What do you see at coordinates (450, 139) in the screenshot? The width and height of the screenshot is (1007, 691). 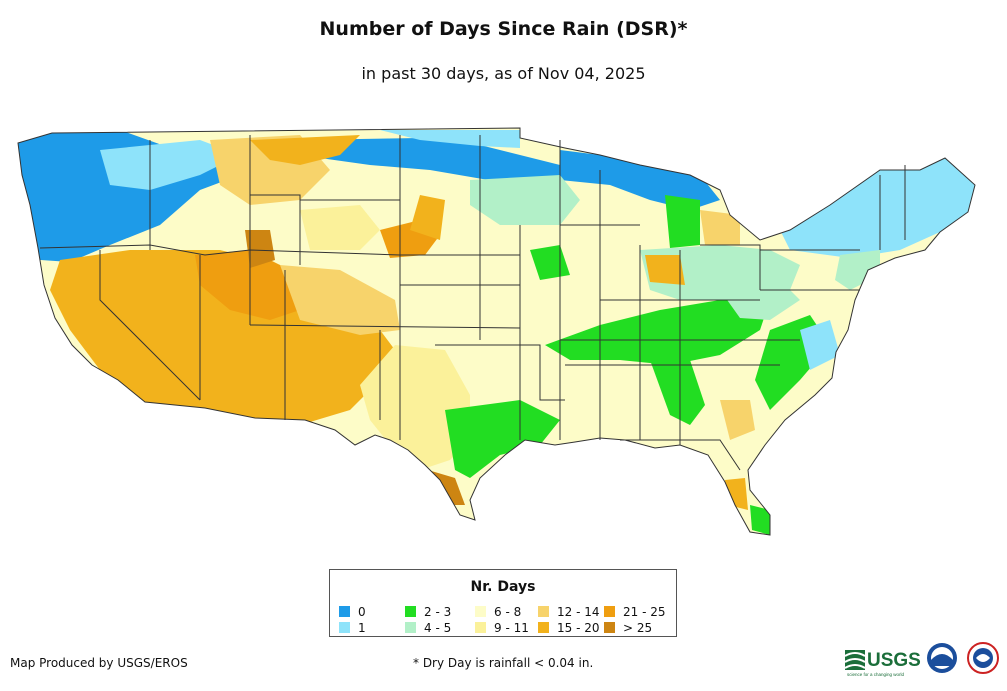 I see `region-1-north-dakota` at bounding box center [450, 139].